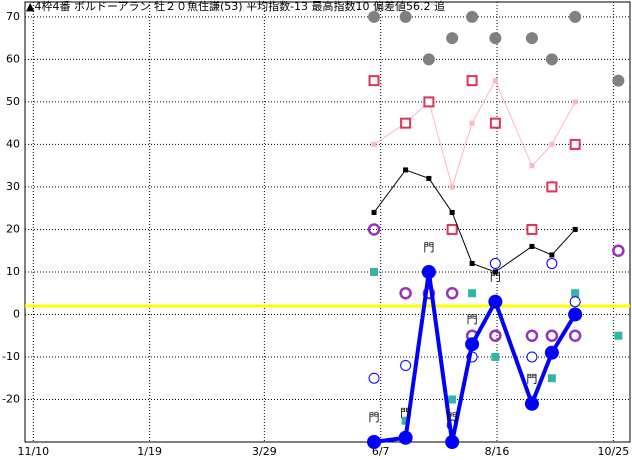 This screenshot has width=632, height=460. Describe the element at coordinates (13, 186) in the screenshot. I see `y-tick-label: 30` at that location.